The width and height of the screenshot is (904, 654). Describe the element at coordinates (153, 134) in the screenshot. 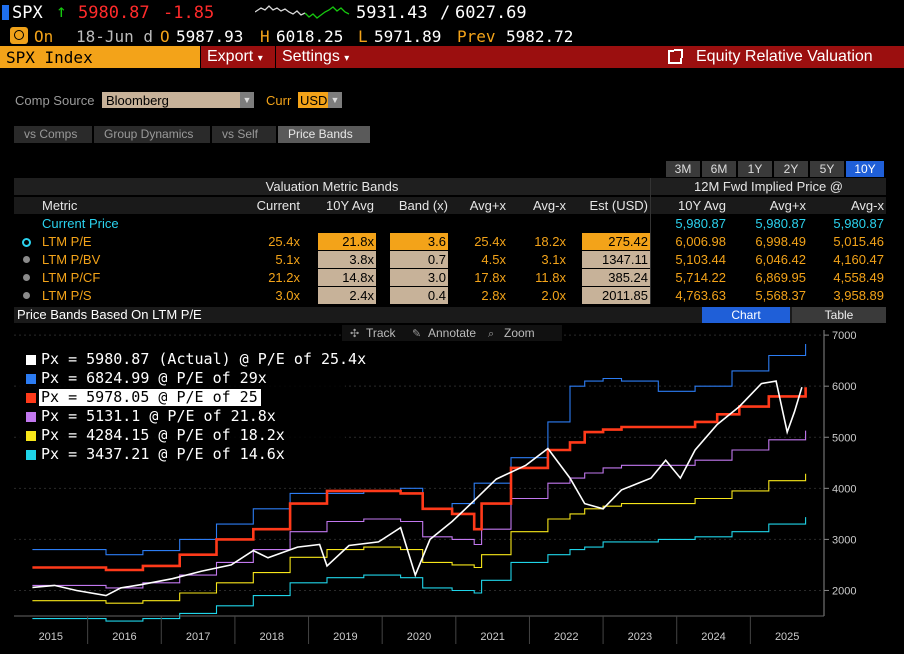

I see `tab-group-dynamics: Group Dynamics` at that location.